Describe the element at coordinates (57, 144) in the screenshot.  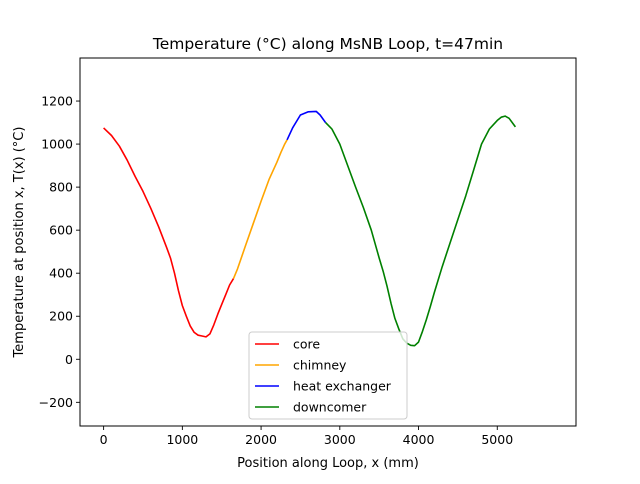
I see `y-tick-label: 1000` at that location.